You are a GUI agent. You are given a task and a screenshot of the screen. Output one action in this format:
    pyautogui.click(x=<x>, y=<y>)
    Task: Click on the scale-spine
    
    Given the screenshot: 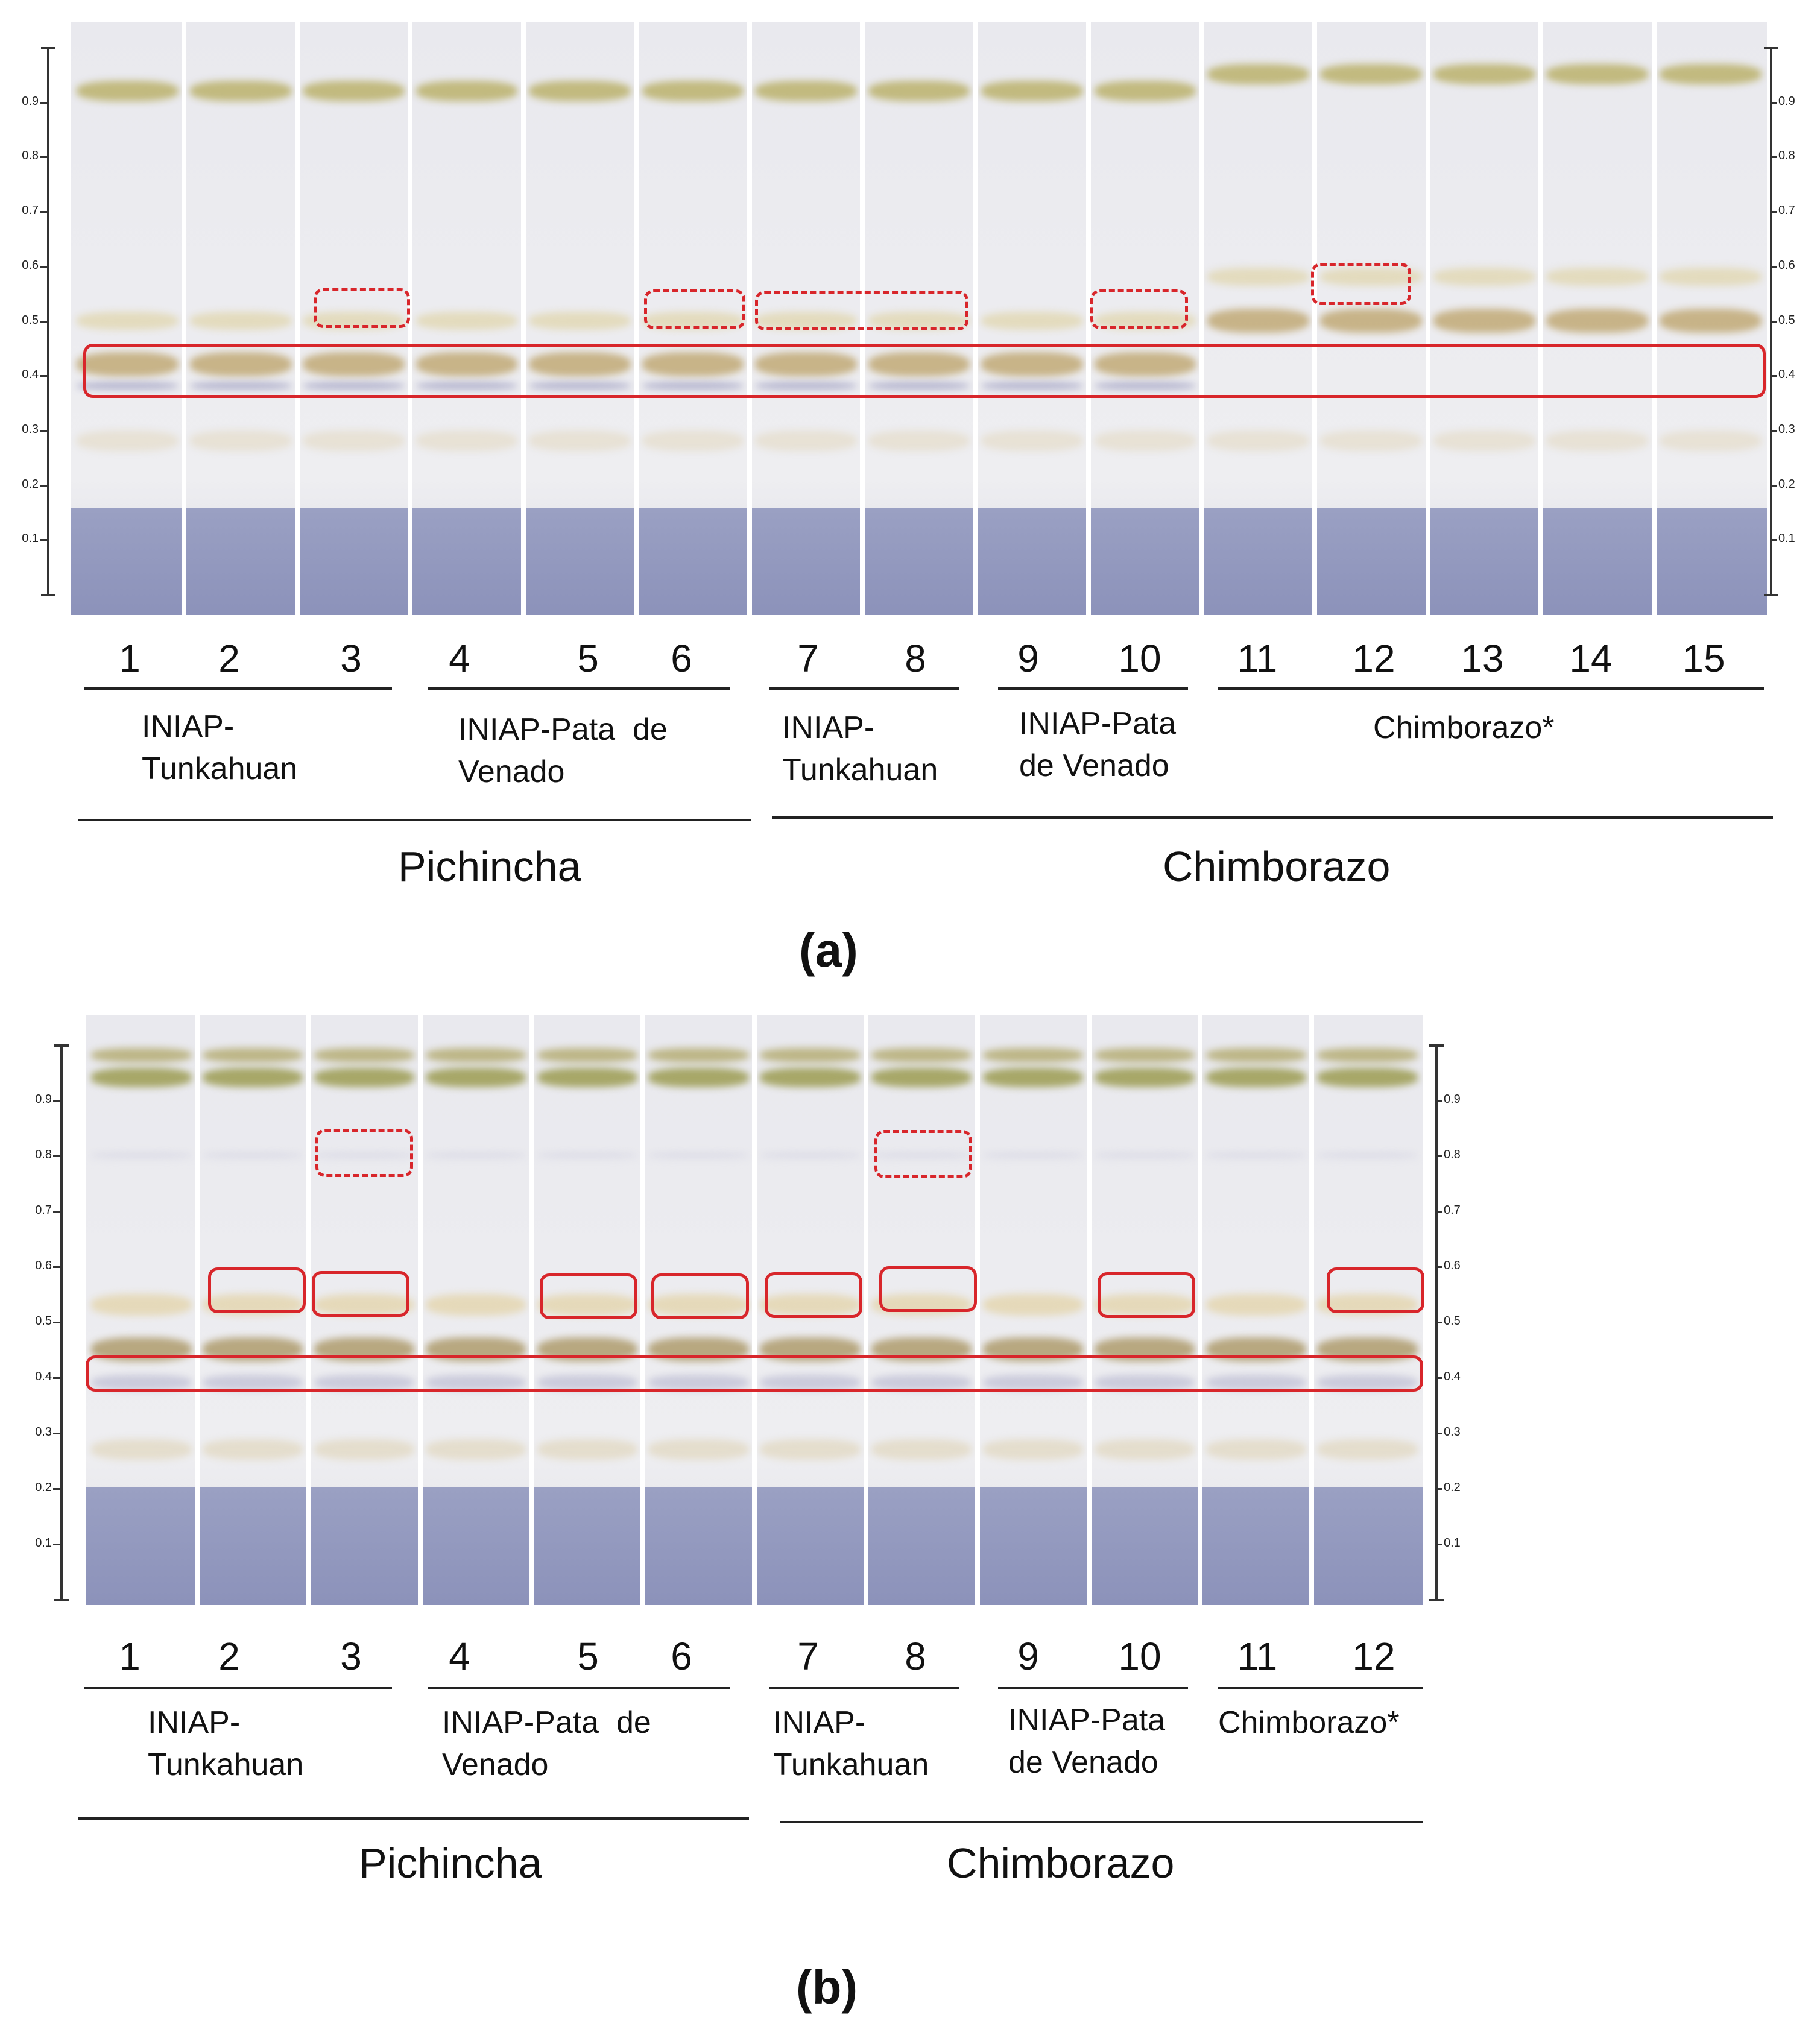 What is the action you would take?
    pyautogui.click(x=62, y=1321)
    